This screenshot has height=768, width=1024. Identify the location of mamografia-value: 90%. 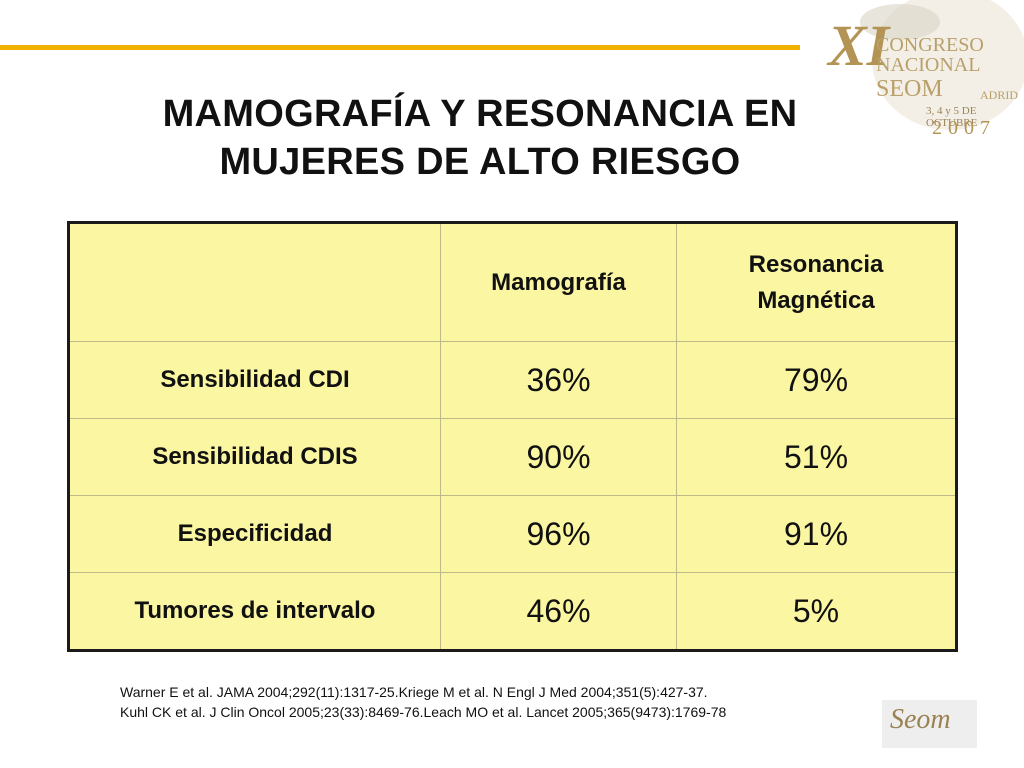
(558, 457).